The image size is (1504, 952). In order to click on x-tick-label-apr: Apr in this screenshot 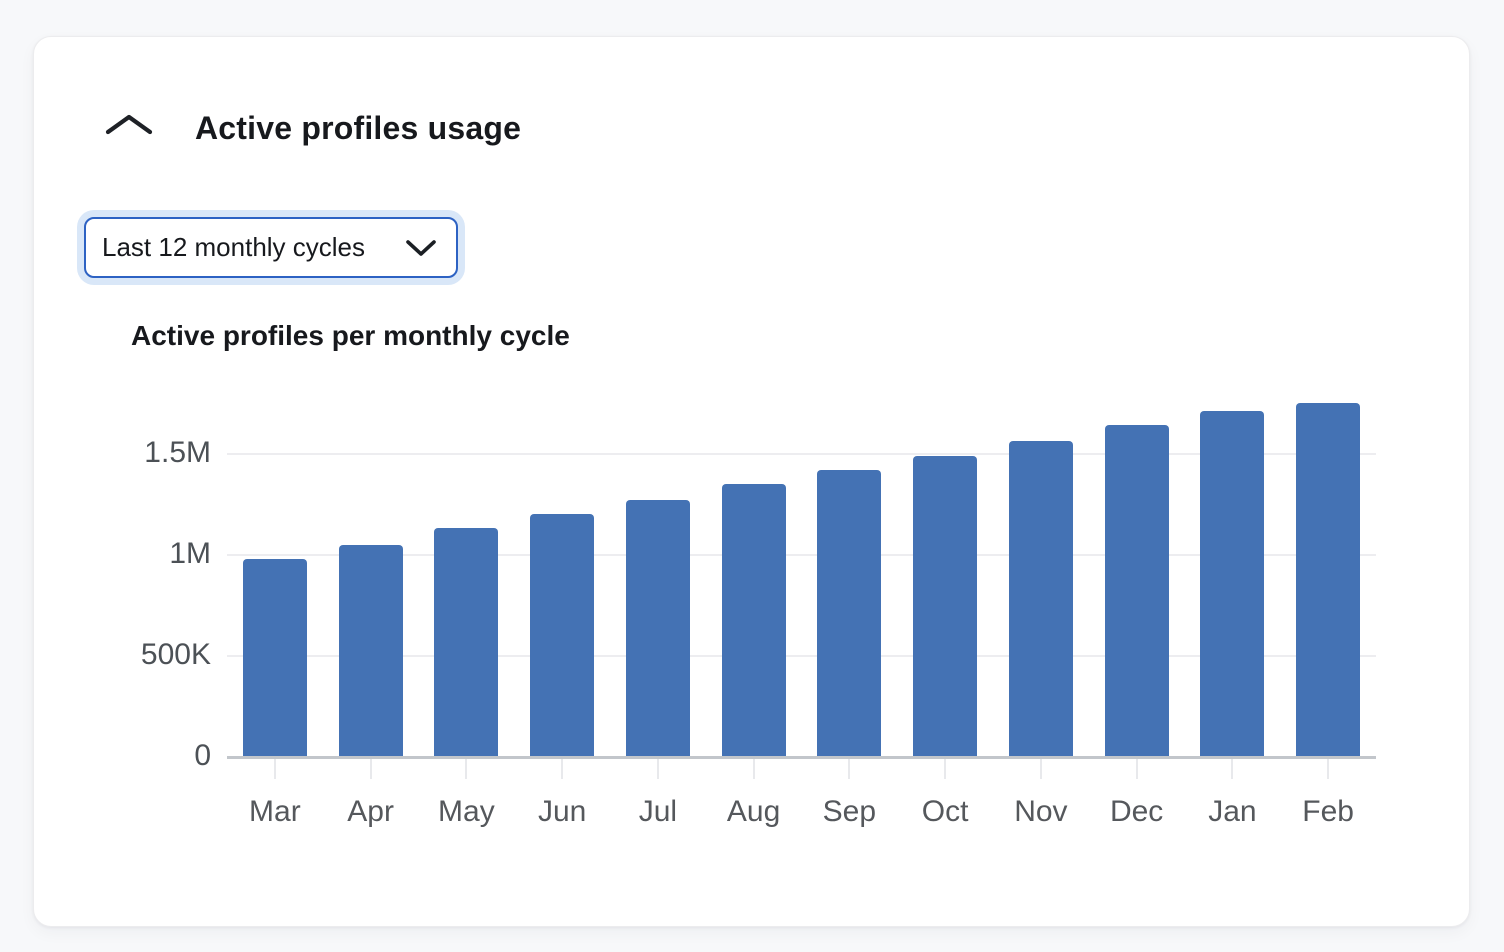, I will do `click(370, 811)`.